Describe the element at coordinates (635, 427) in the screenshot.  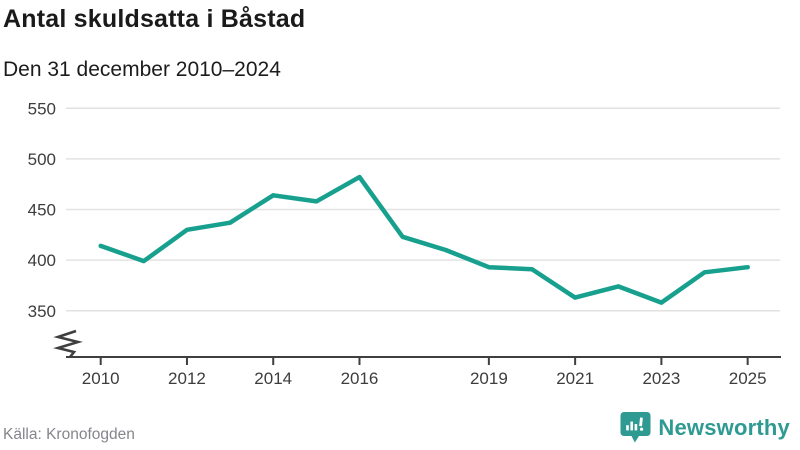
I see `newsworthy-bubble-icon` at that location.